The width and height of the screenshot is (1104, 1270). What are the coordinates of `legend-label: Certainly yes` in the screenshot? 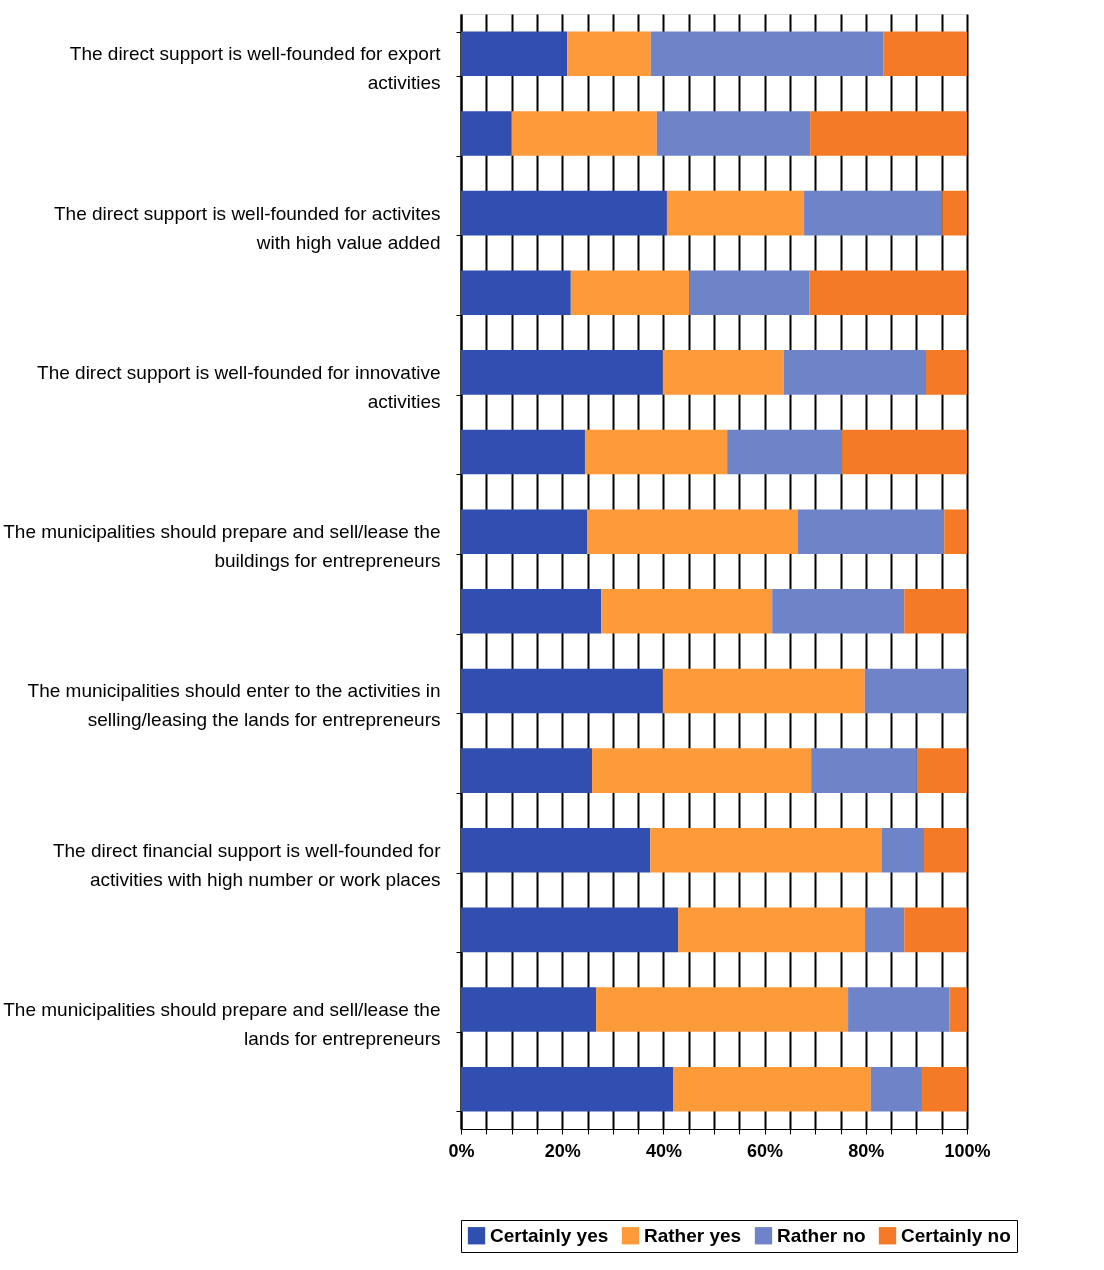 It's located at (549, 1235).